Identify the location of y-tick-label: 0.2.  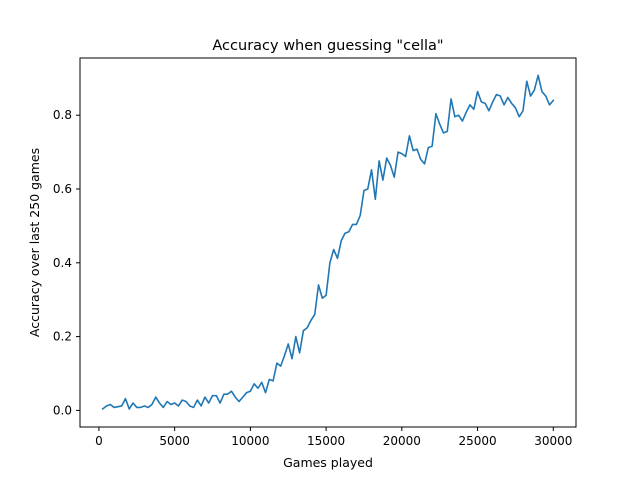
(62, 337).